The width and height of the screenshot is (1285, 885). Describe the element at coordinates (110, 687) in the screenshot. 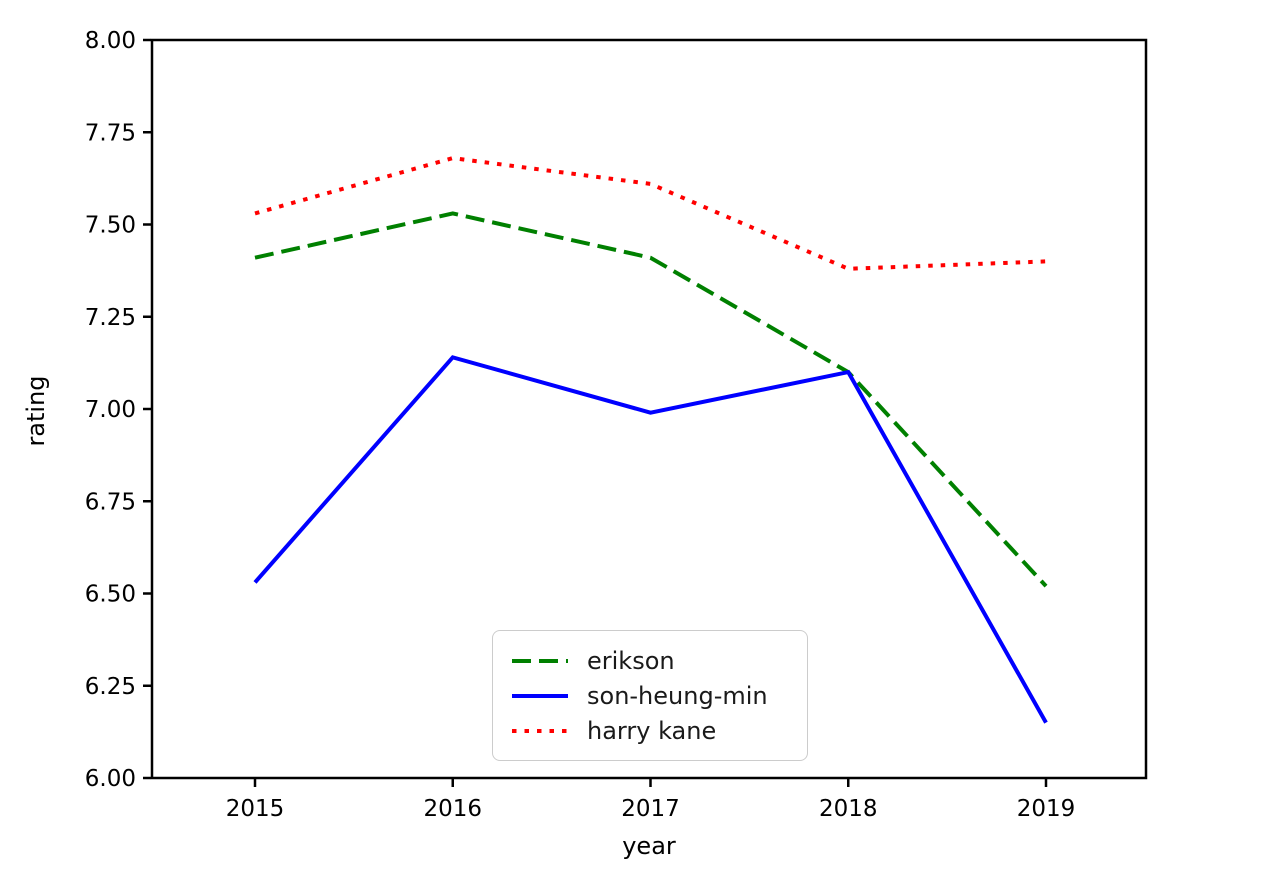

I see `y-tick-label: 6.25` at that location.